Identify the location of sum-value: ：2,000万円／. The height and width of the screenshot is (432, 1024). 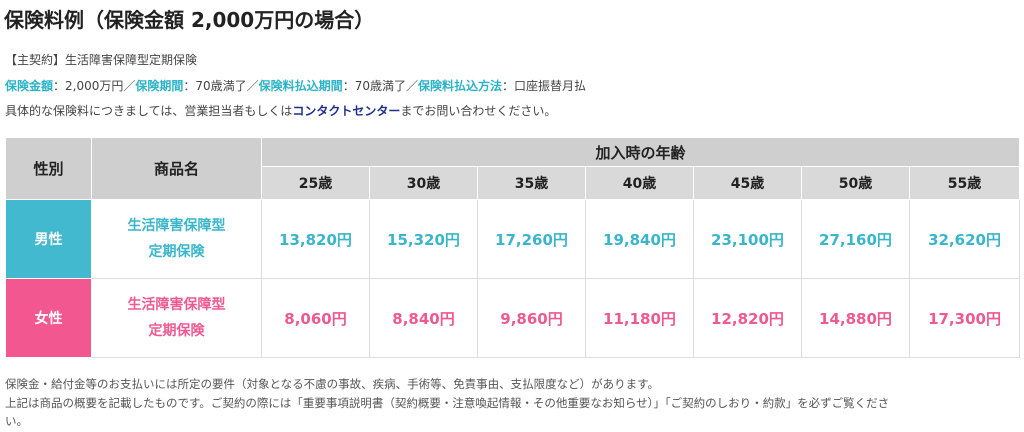
(94, 86).